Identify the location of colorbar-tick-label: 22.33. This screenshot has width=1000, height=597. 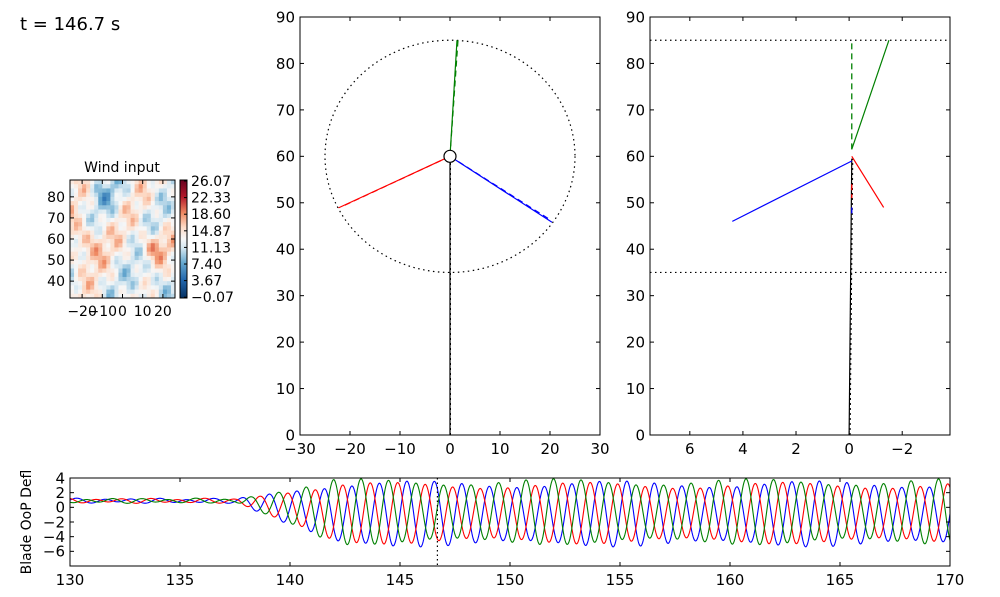
(211, 199).